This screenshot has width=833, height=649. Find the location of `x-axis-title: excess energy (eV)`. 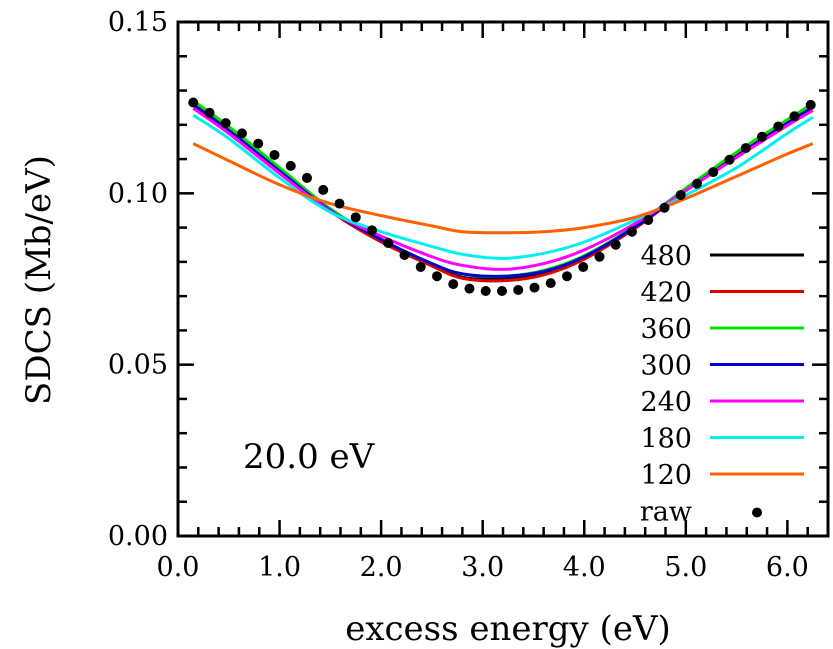

x-axis-title: excess energy (eV) is located at coordinates (508, 629).